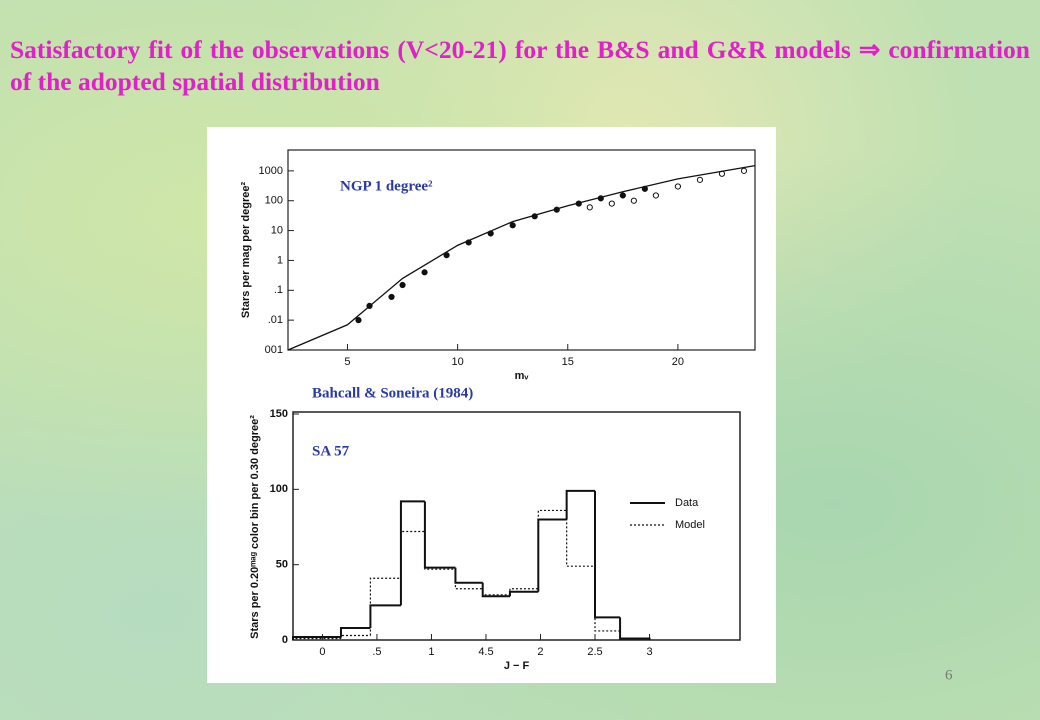 This screenshot has height=720, width=1040. What do you see at coordinates (275, 320) in the screenshot?
I see `y-tick-label: .01` at bounding box center [275, 320].